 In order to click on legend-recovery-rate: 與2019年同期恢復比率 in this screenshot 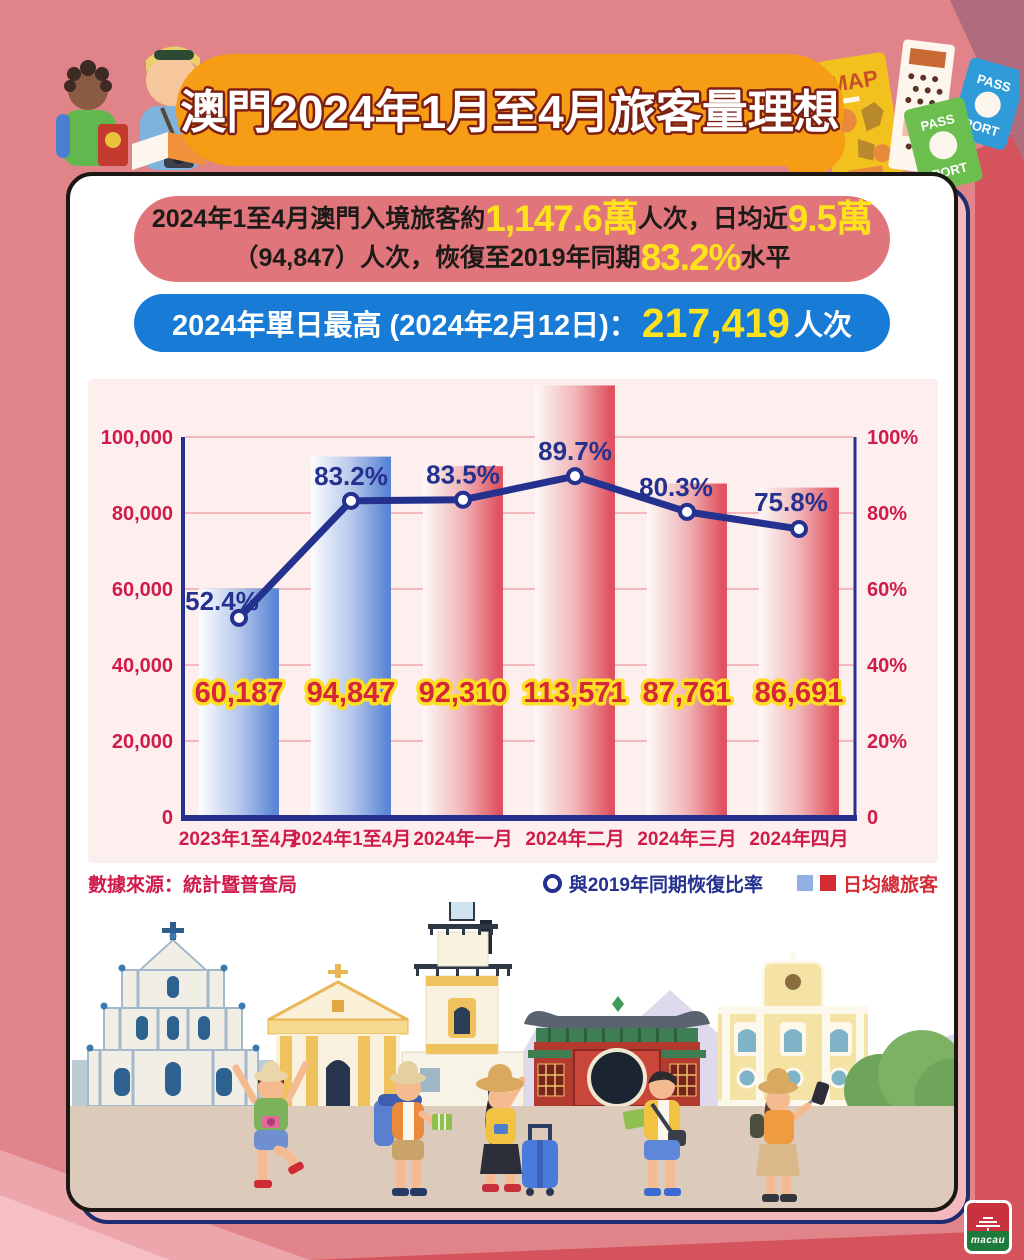, I will do `click(652, 883)`.